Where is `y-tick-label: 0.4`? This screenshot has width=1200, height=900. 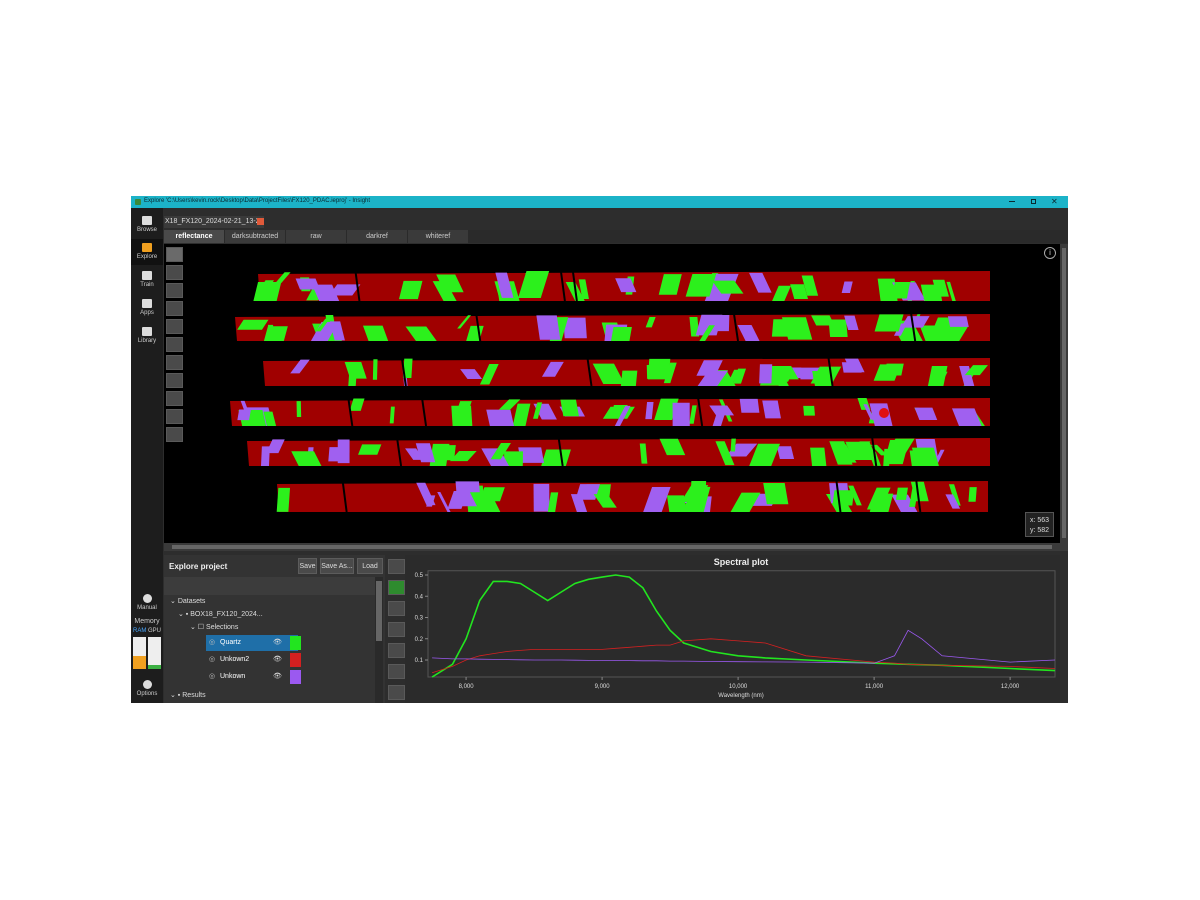 y-tick-label: 0.4 is located at coordinates (419, 597).